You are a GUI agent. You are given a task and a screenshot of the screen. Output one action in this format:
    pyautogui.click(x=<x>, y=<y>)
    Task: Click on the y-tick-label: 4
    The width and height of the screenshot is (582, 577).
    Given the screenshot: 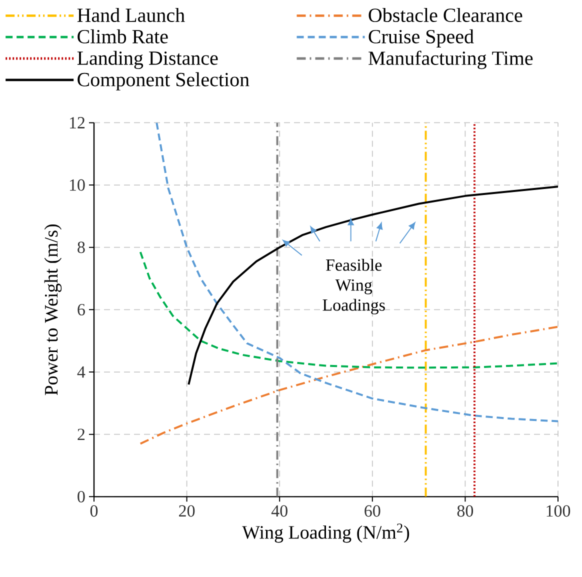 What is the action you would take?
    pyautogui.click(x=81, y=372)
    